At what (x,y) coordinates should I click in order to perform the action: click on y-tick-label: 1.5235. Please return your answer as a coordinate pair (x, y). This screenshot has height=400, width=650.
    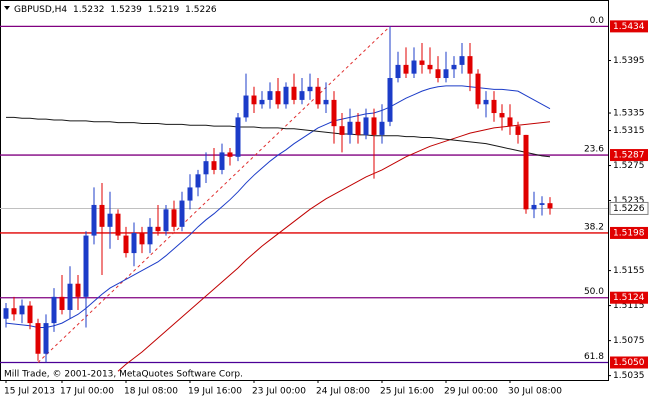
    Looking at the image, I should click on (629, 201).